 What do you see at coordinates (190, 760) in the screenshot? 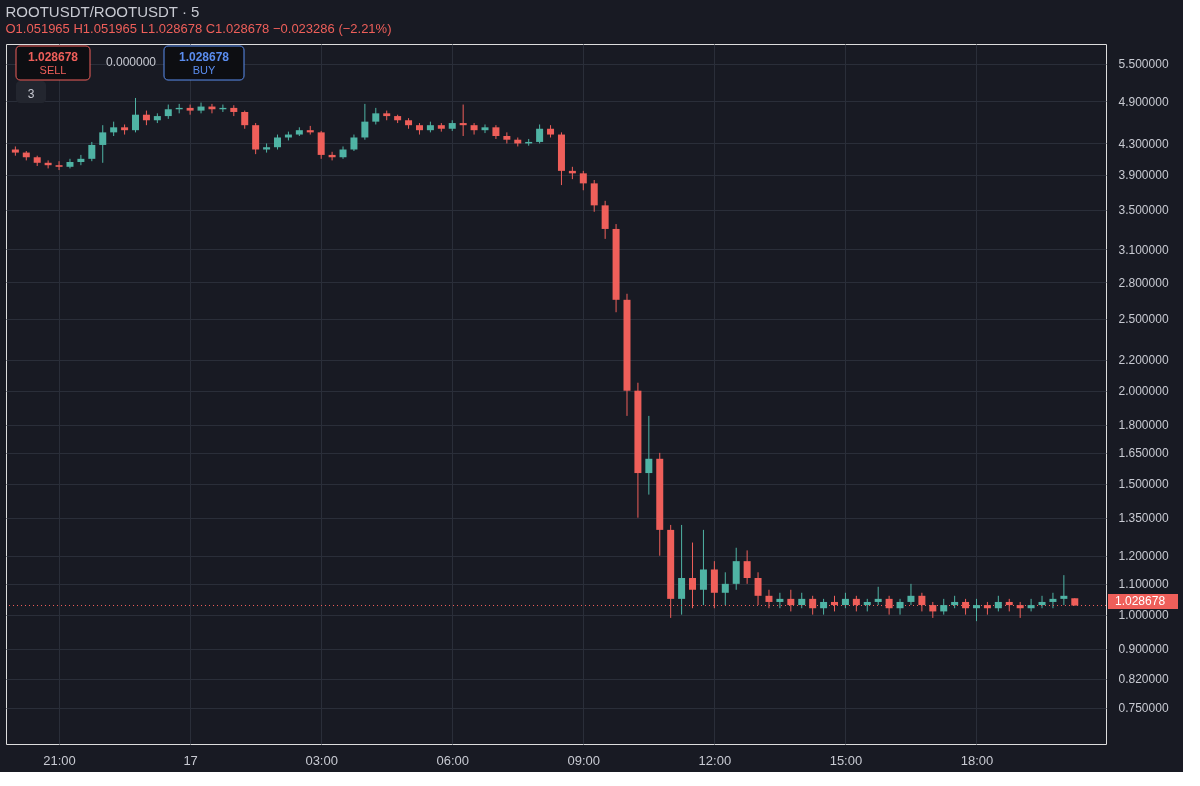
I see `x-tick-label: 17` at bounding box center [190, 760].